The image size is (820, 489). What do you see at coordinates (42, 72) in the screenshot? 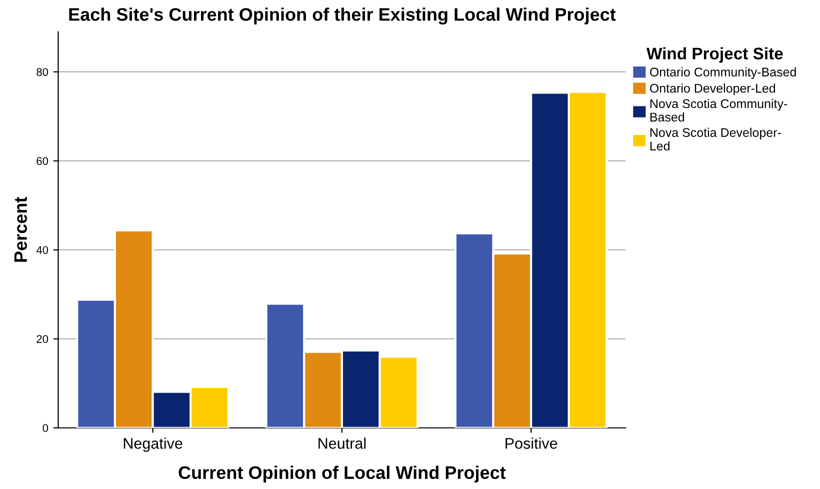
I see `y-tick-label: 80` at bounding box center [42, 72].